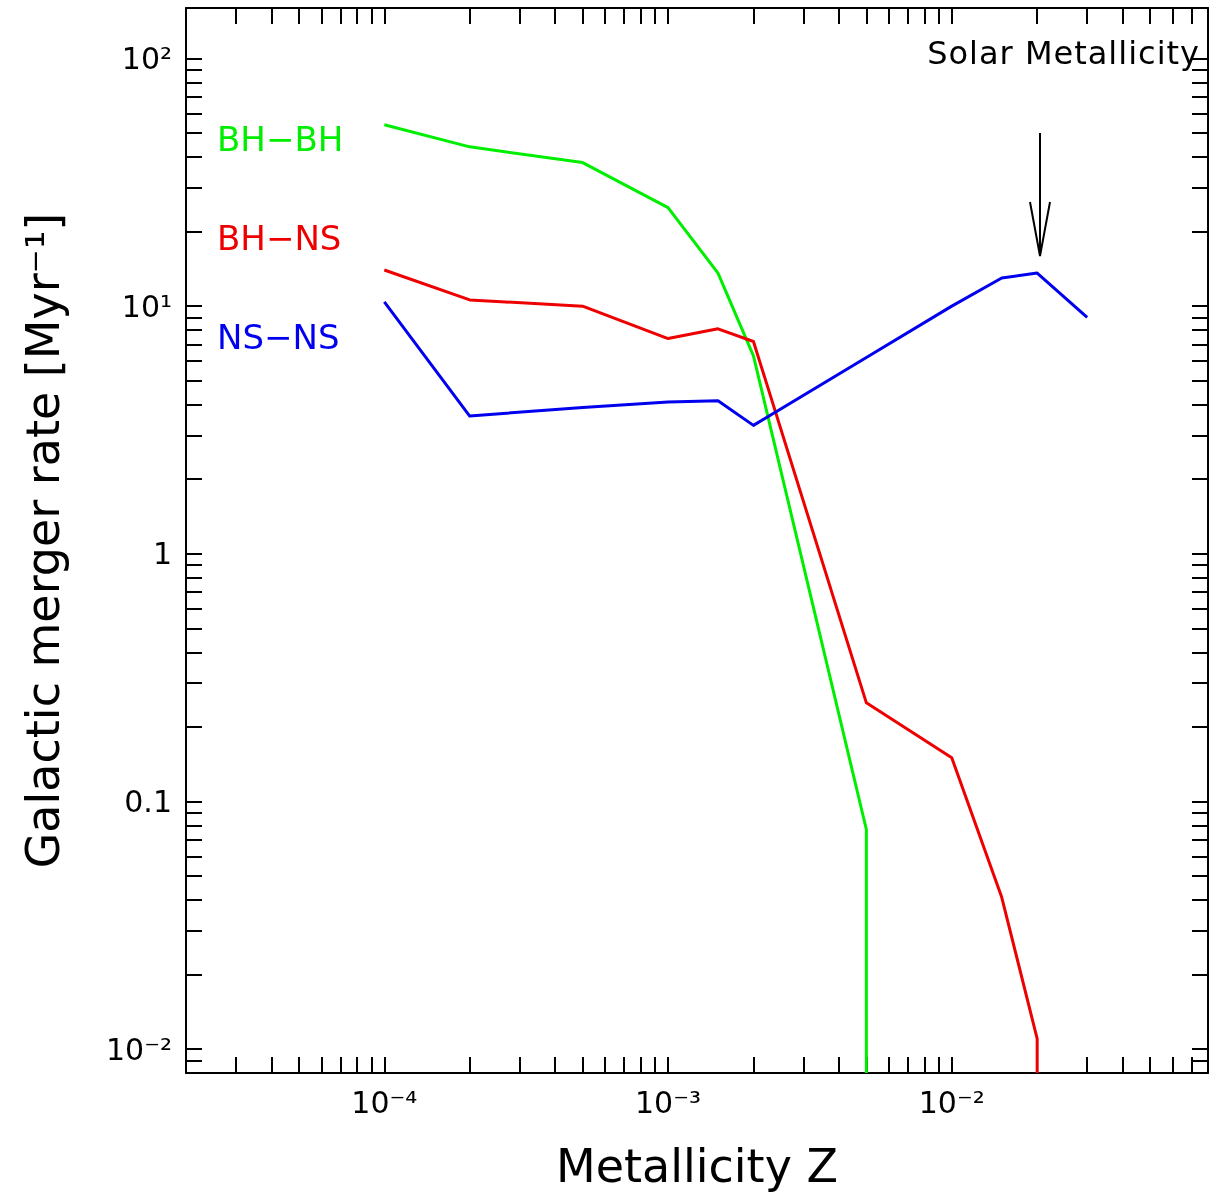 Image resolution: width=1212 pixels, height=1204 pixels. What do you see at coordinates (279, 238) in the screenshot?
I see `series-label: BH−NS` at bounding box center [279, 238].